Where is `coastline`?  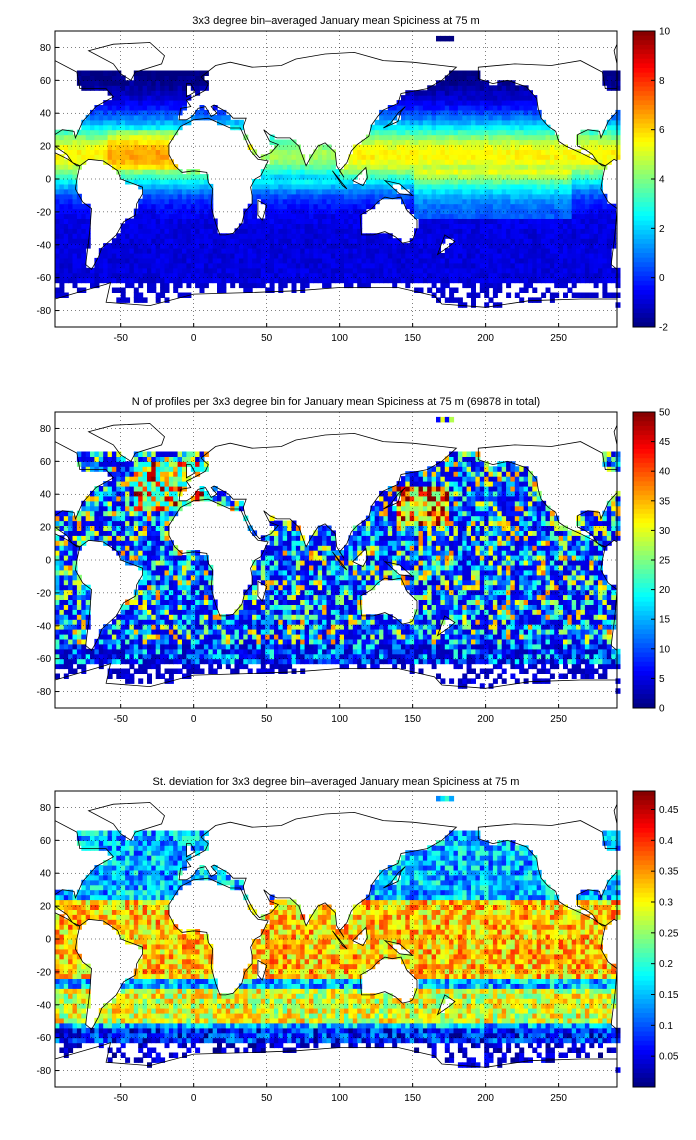 coastline is located at coordinates (109, 214).